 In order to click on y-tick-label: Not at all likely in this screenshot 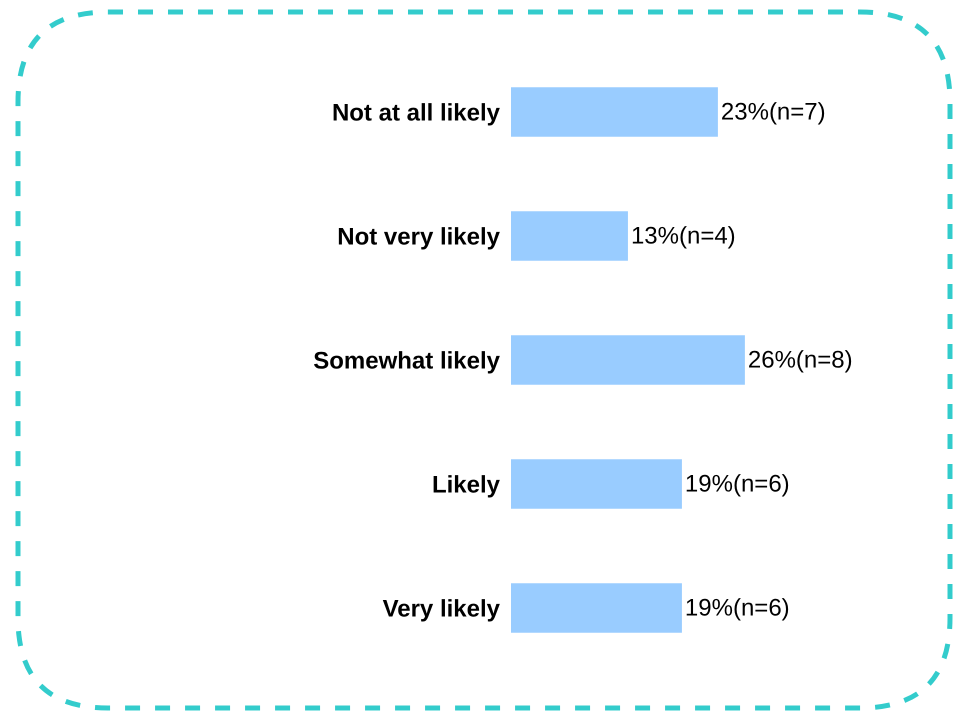, I will do `click(416, 112)`.